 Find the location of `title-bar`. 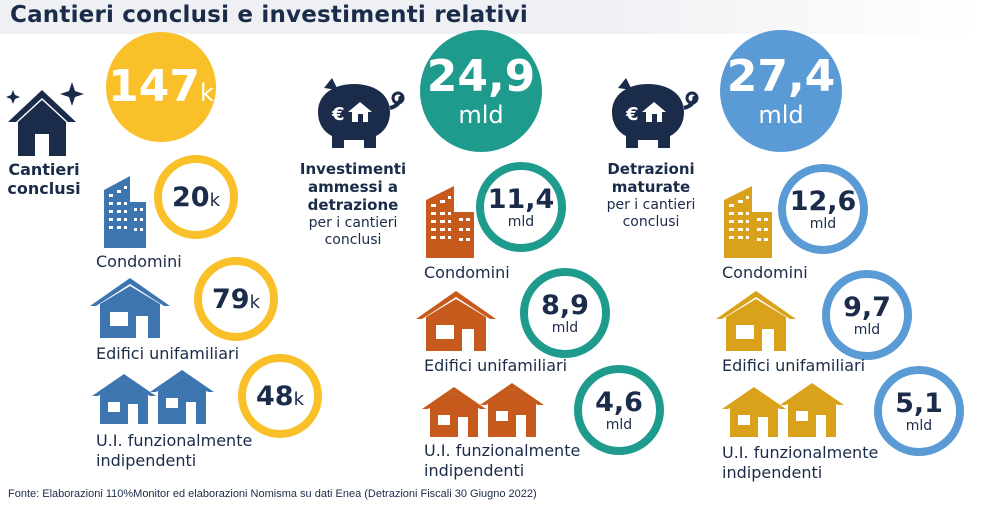

title-bar is located at coordinates (490, 17).